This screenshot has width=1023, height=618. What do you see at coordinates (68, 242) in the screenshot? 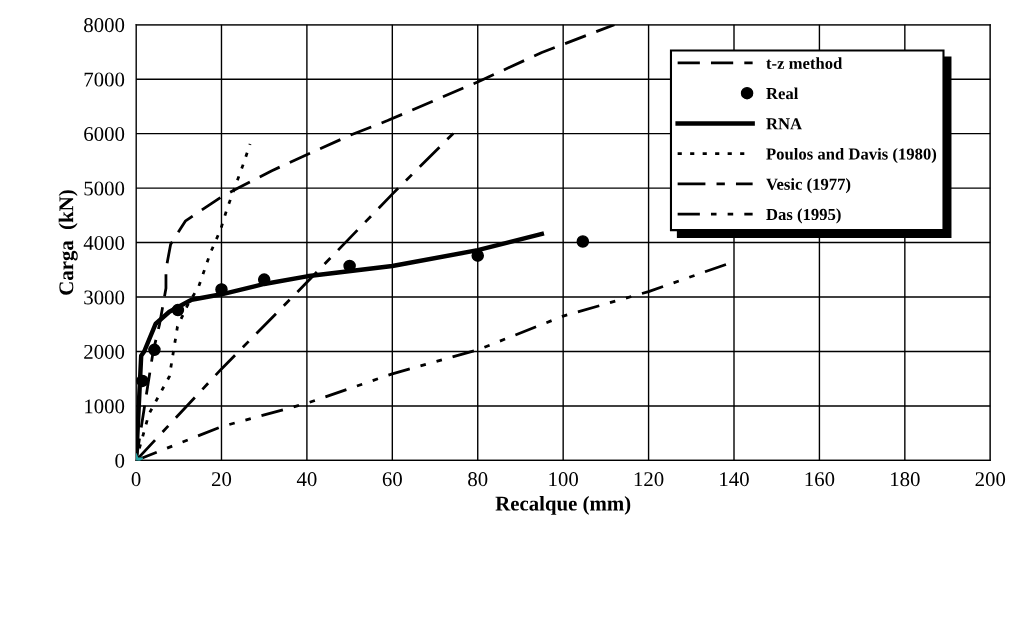
I see `y-axis-title: Carga (kN)` at bounding box center [68, 242].